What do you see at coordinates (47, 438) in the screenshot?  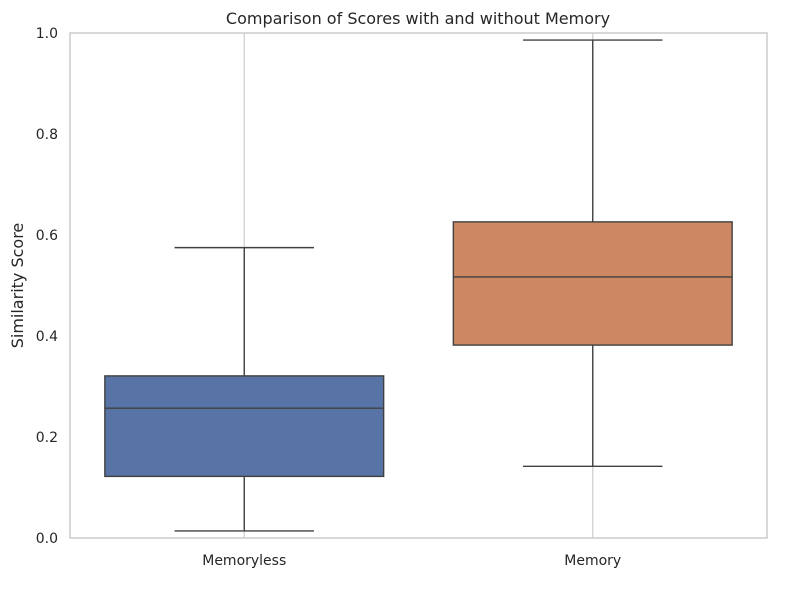 I see `y-tick-label: 0.2` at bounding box center [47, 438].